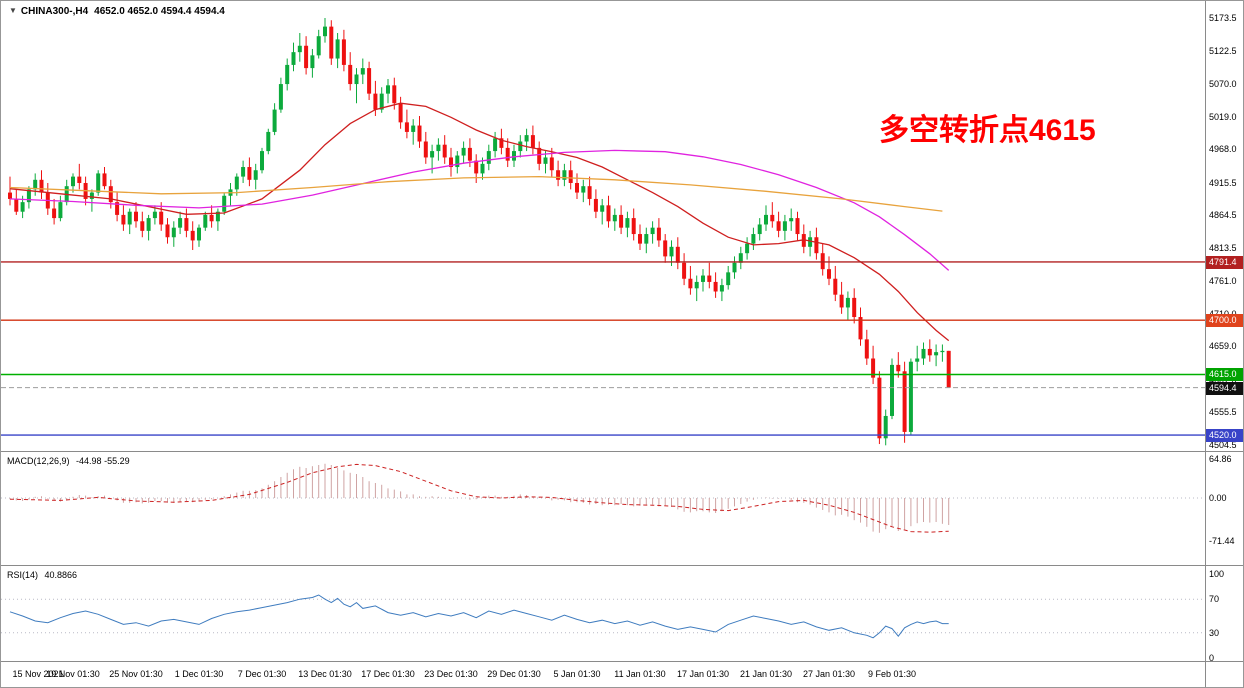 The height and width of the screenshot is (688, 1244). What do you see at coordinates (1223, 248) in the screenshot?
I see `price-tick-label: 4813.5` at bounding box center [1223, 248].